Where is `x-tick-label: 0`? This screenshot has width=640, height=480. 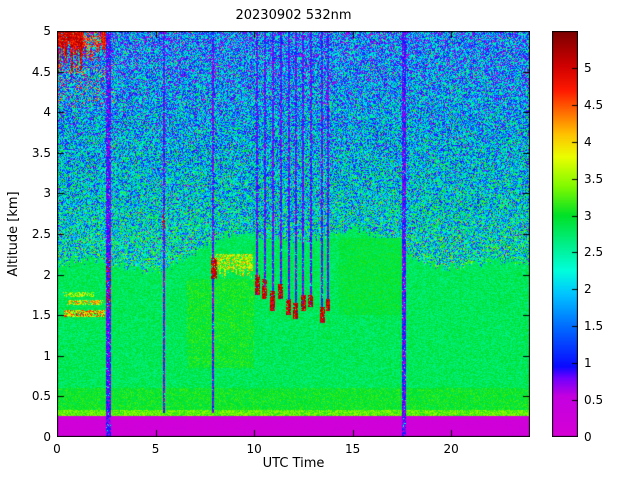
x-tick-label: 0 is located at coordinates (57, 449).